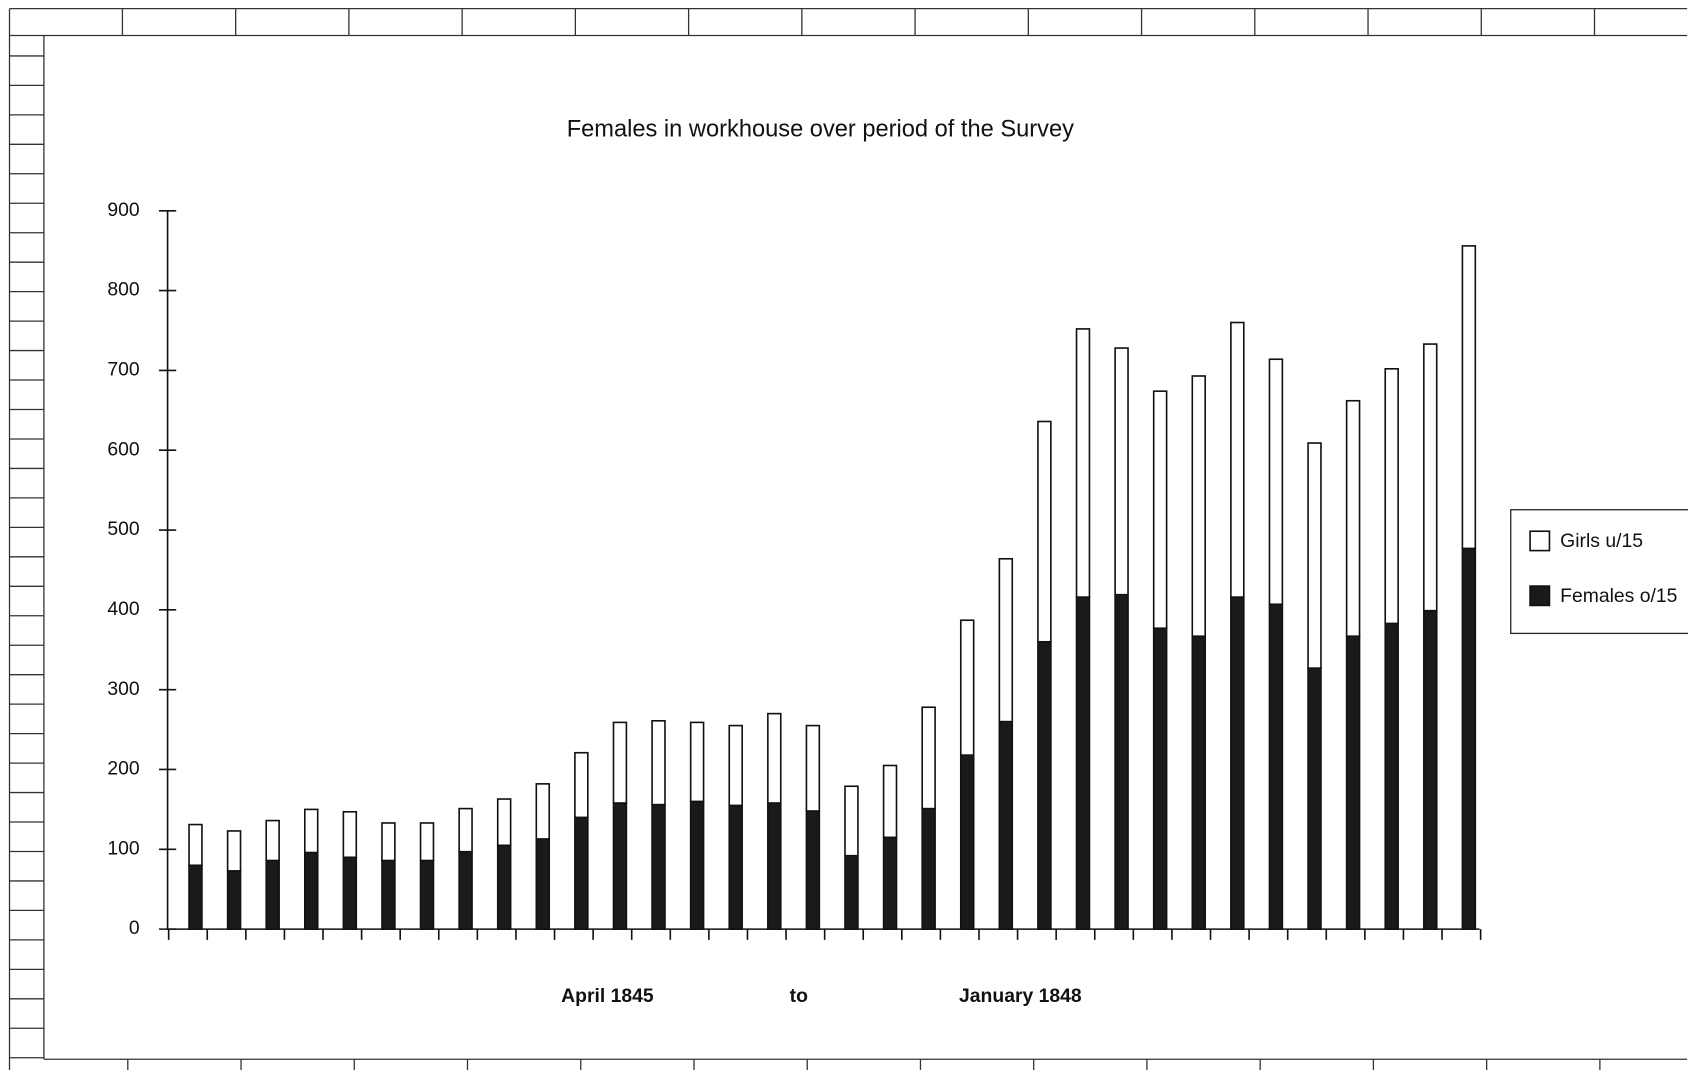 The width and height of the screenshot is (1688, 1070). Describe the element at coordinates (123, 449) in the screenshot. I see `y-tick-label: 600` at that location.